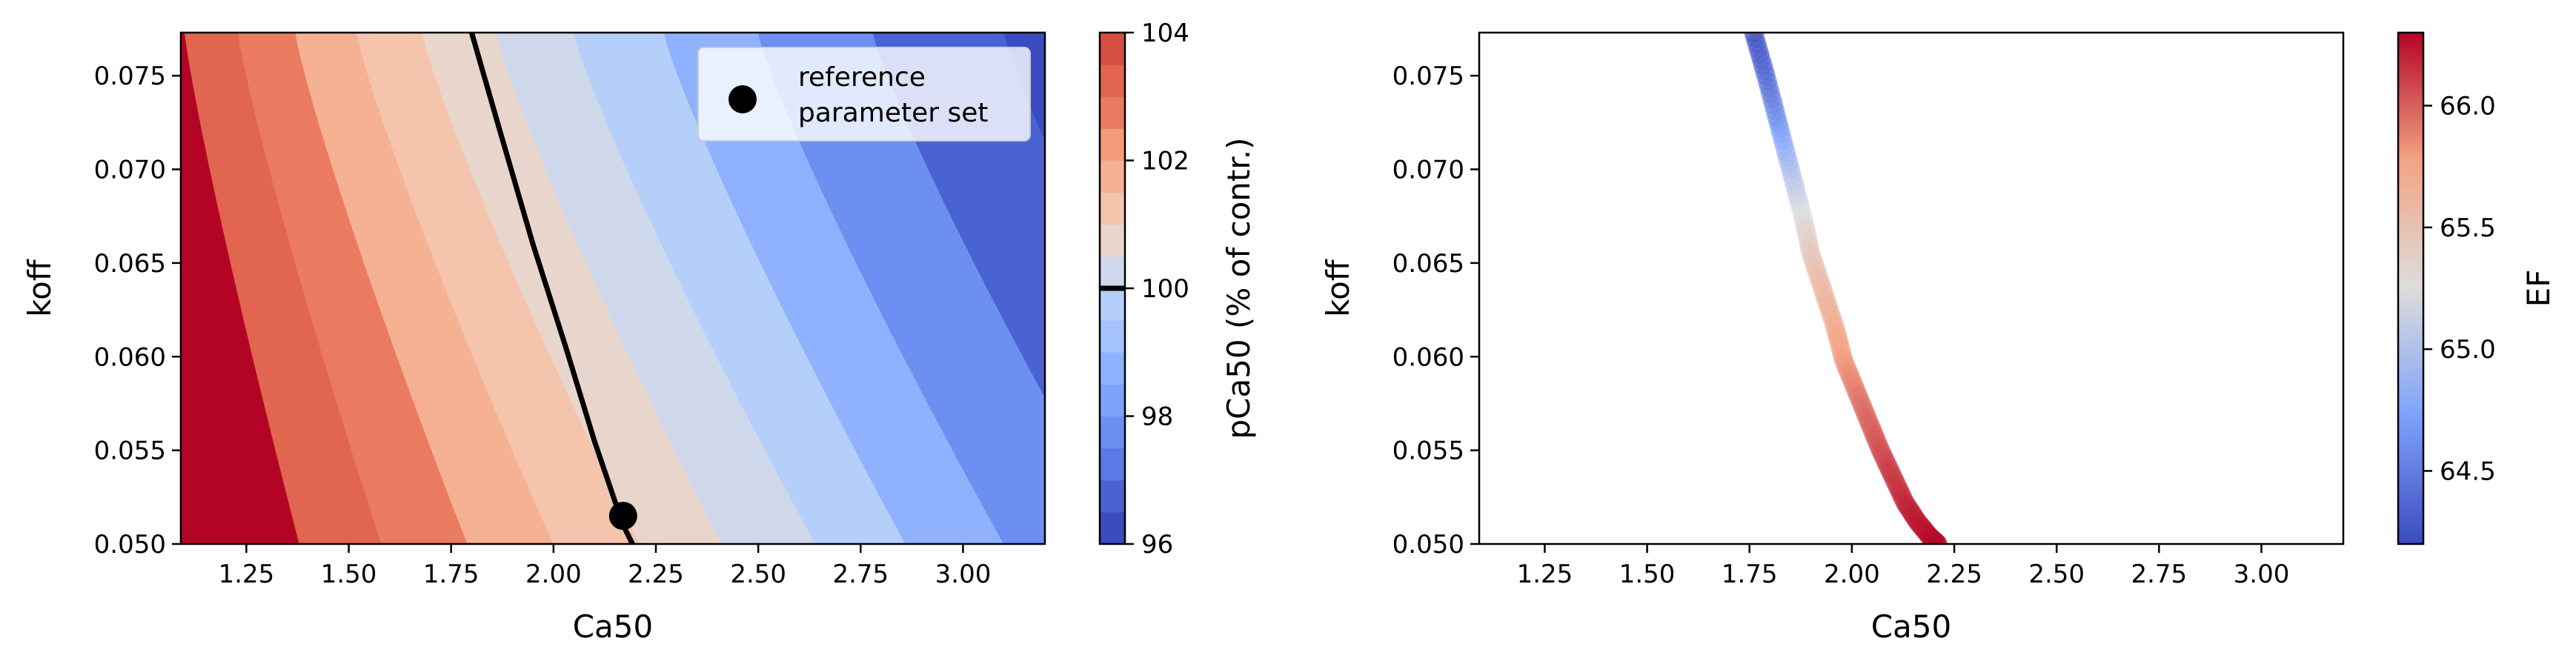 This screenshot has height=667, width=2576. What do you see at coordinates (2468, 107) in the screenshot?
I see `ef-colorbar-tick-label: 66.0` at bounding box center [2468, 107].